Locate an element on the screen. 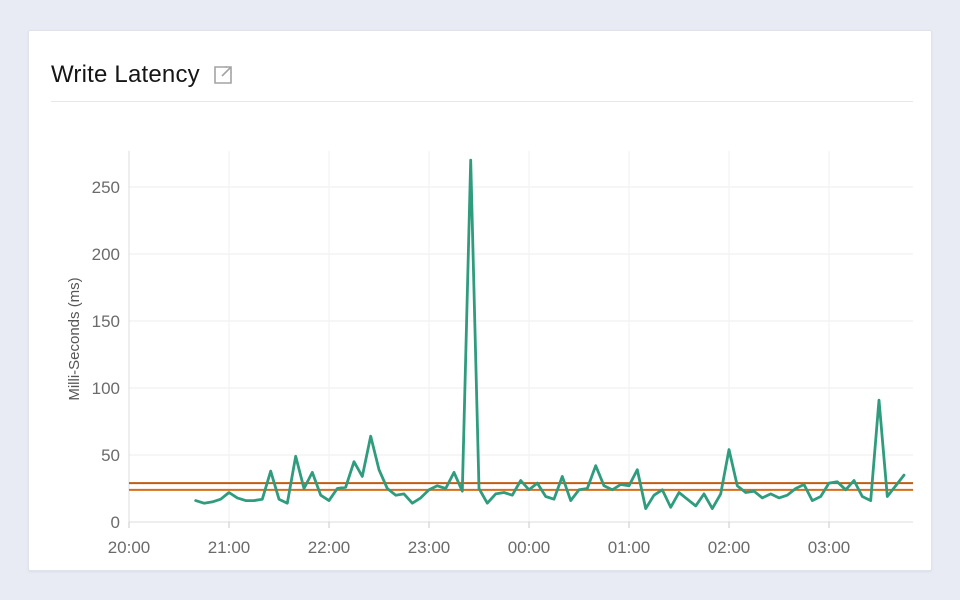 The width and height of the screenshot is (960, 600). y-tick-label: 150 is located at coordinates (106, 321).